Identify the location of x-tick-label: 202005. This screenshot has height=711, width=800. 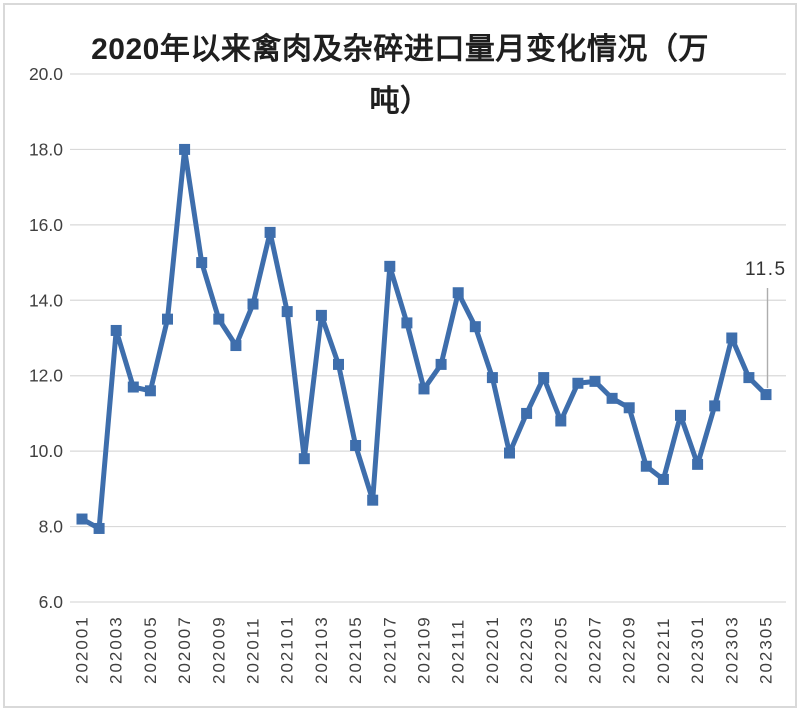
(150, 649).